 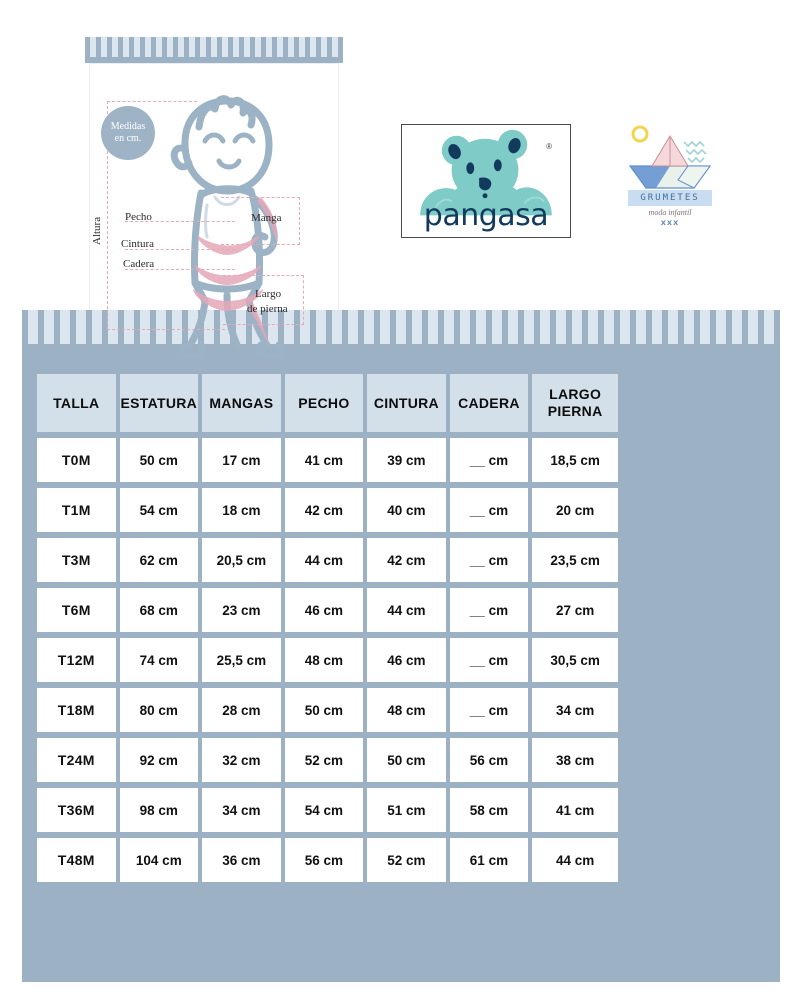 I want to click on size-label-cell: T6M, so click(x=76, y=610).